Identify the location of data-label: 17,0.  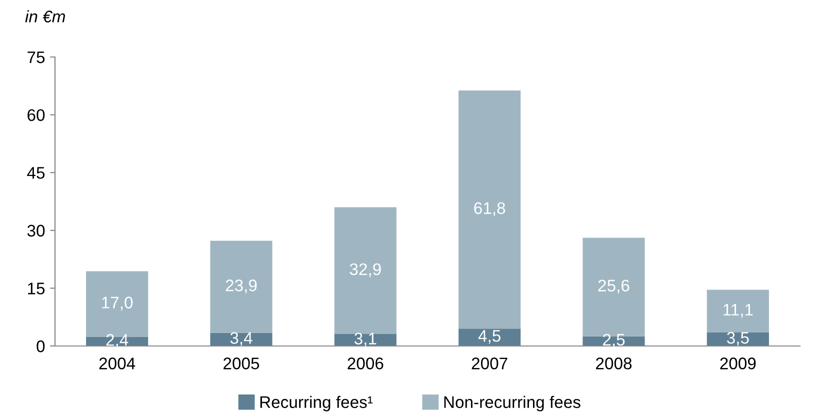
(117, 303).